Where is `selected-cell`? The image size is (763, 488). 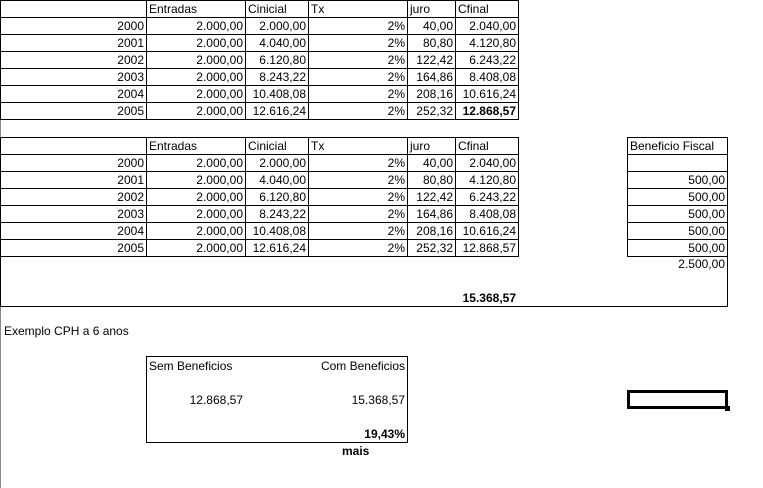 selected-cell is located at coordinates (678, 400).